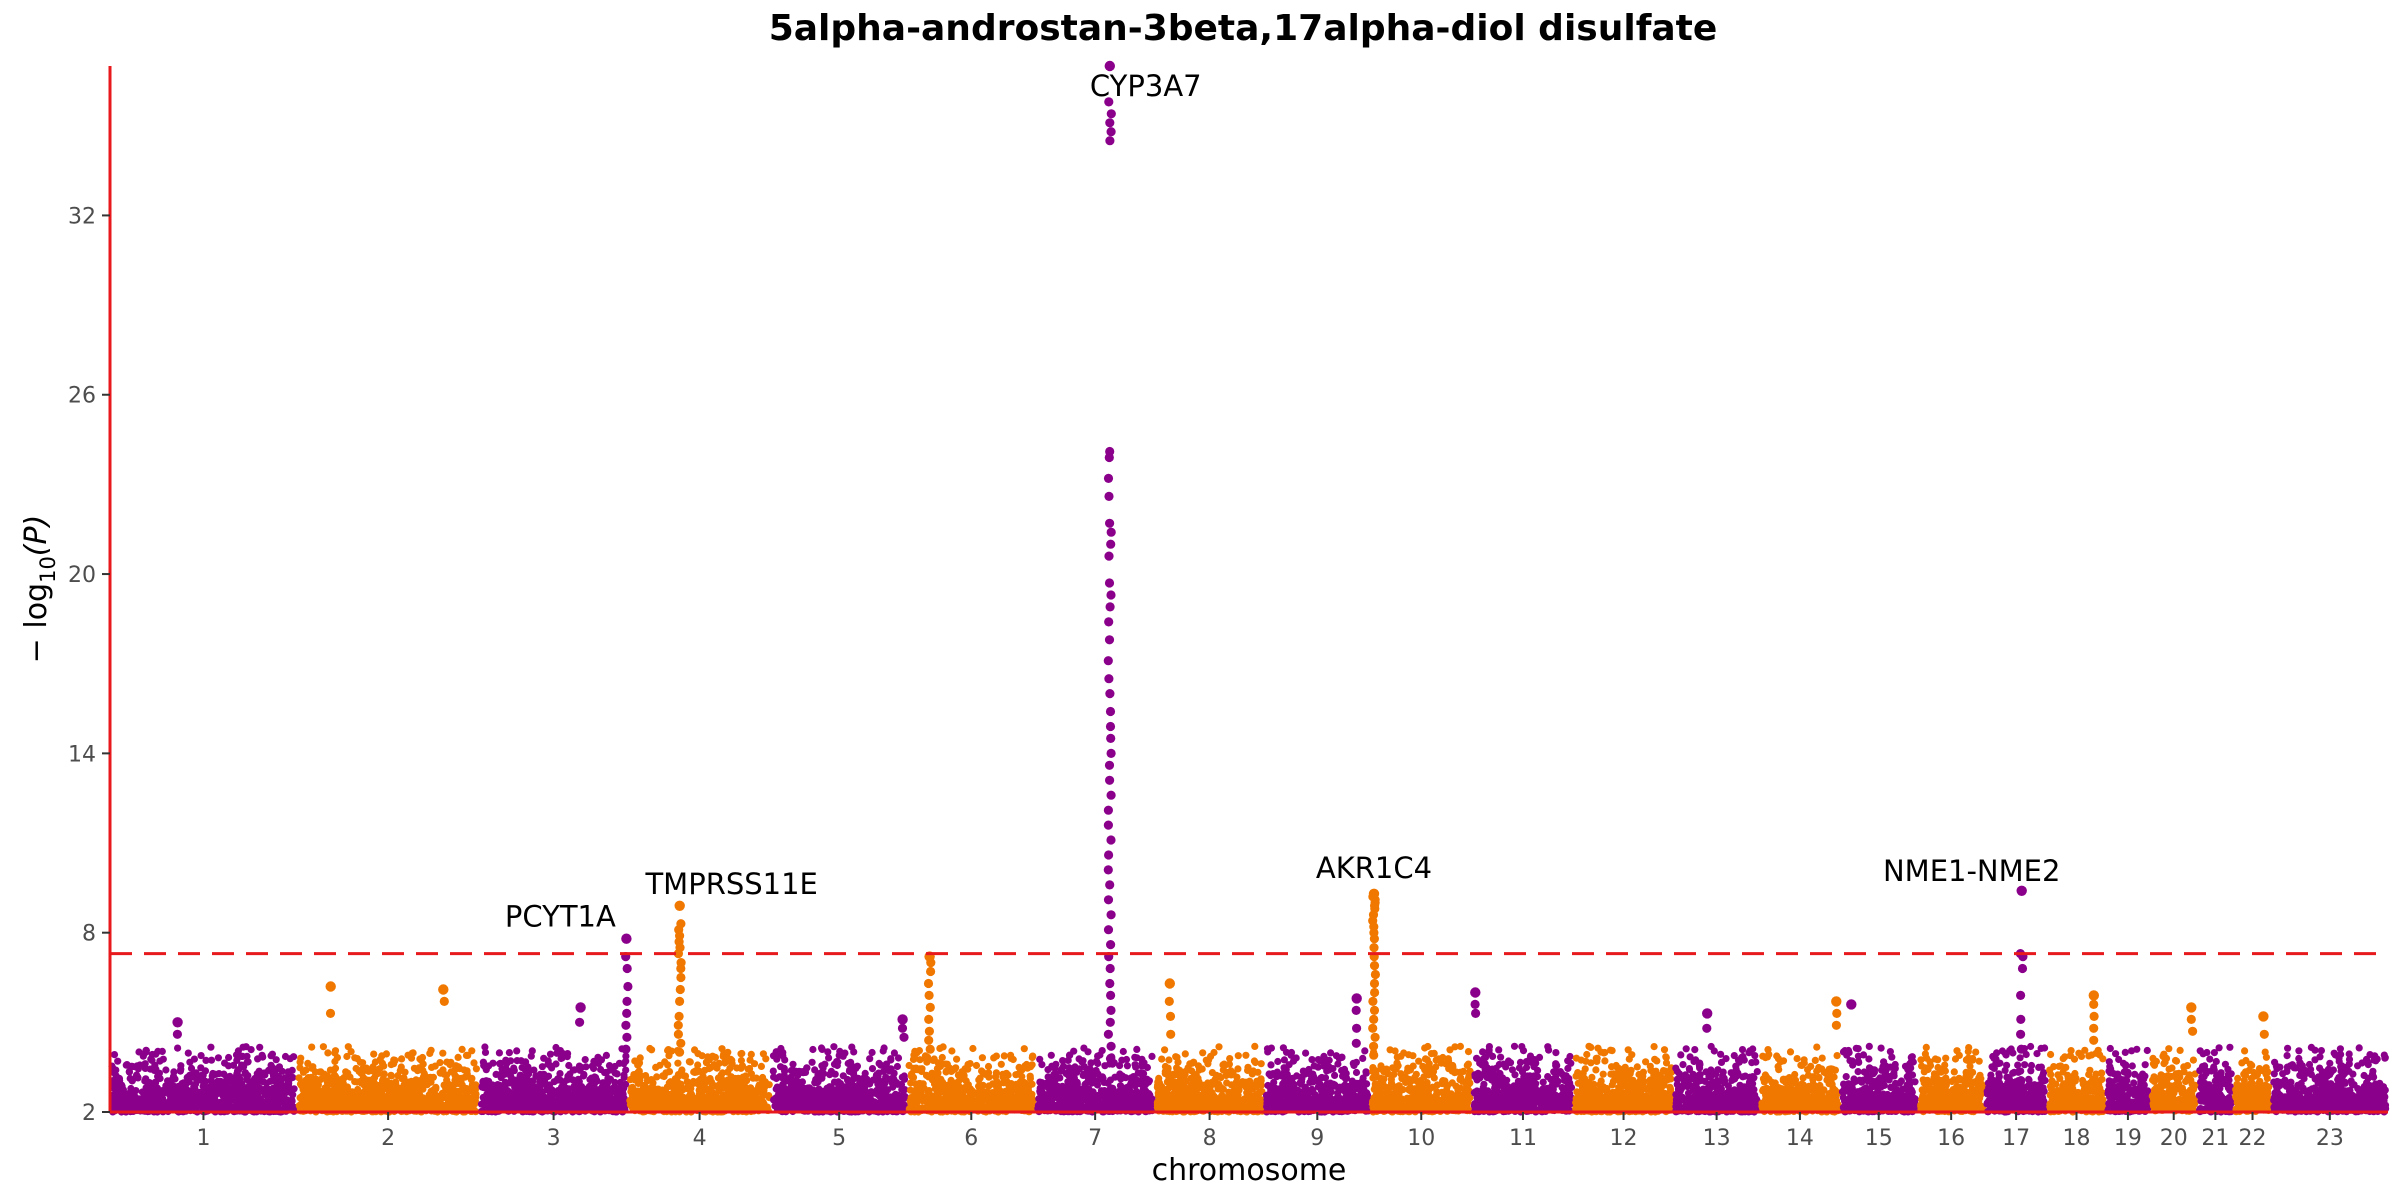 Image resolution: width=2400 pixels, height=1200 pixels. What do you see at coordinates (387, 1079) in the screenshot?
I see `chromosome-2-points` at bounding box center [387, 1079].